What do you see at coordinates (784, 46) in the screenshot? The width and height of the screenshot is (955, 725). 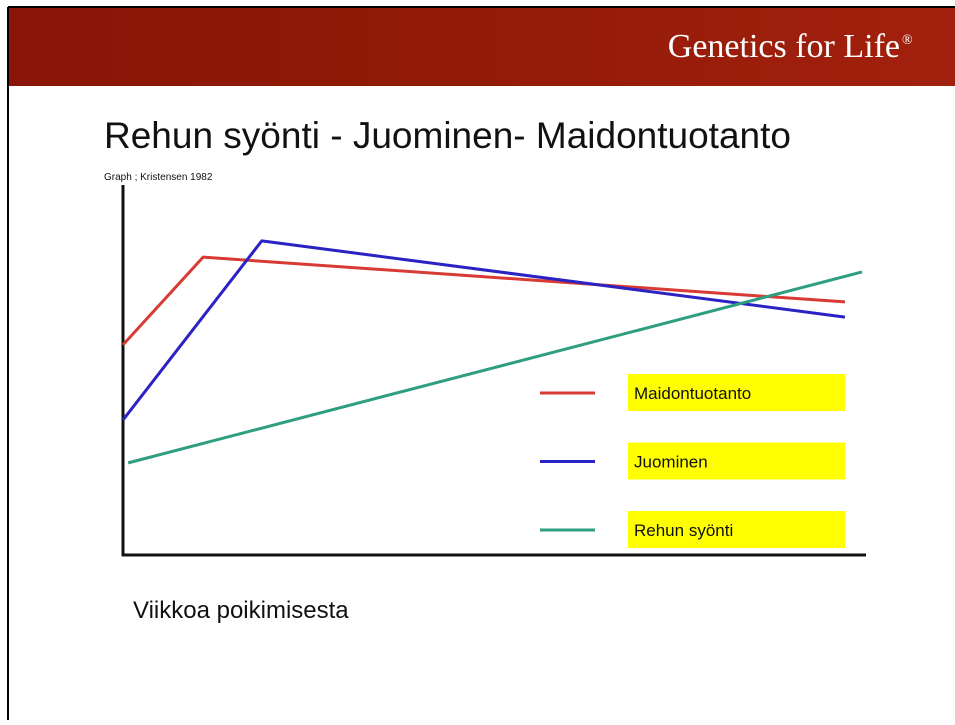 I see `brand: Genetics for Life` at bounding box center [784, 46].